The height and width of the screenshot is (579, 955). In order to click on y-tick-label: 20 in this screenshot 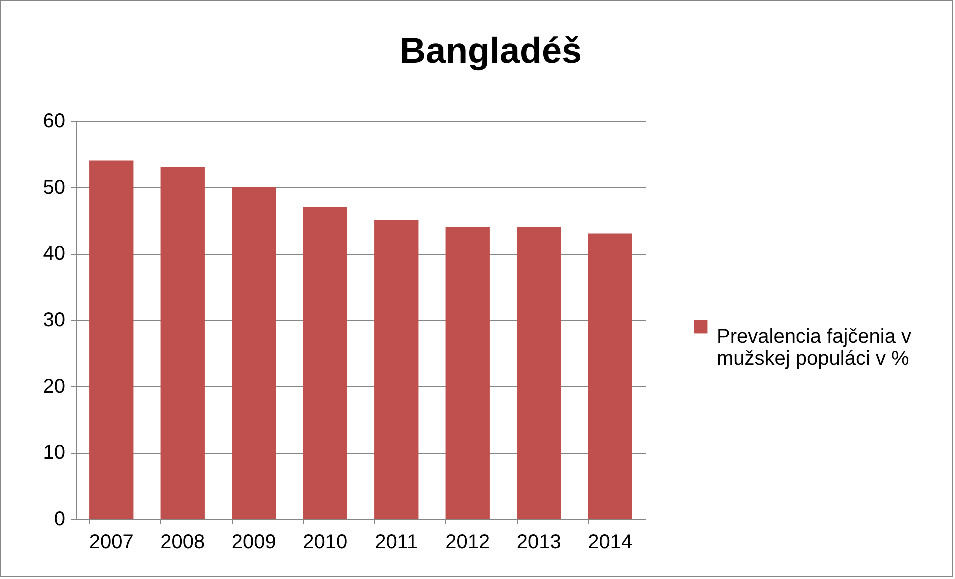, I will do `click(54, 387)`.